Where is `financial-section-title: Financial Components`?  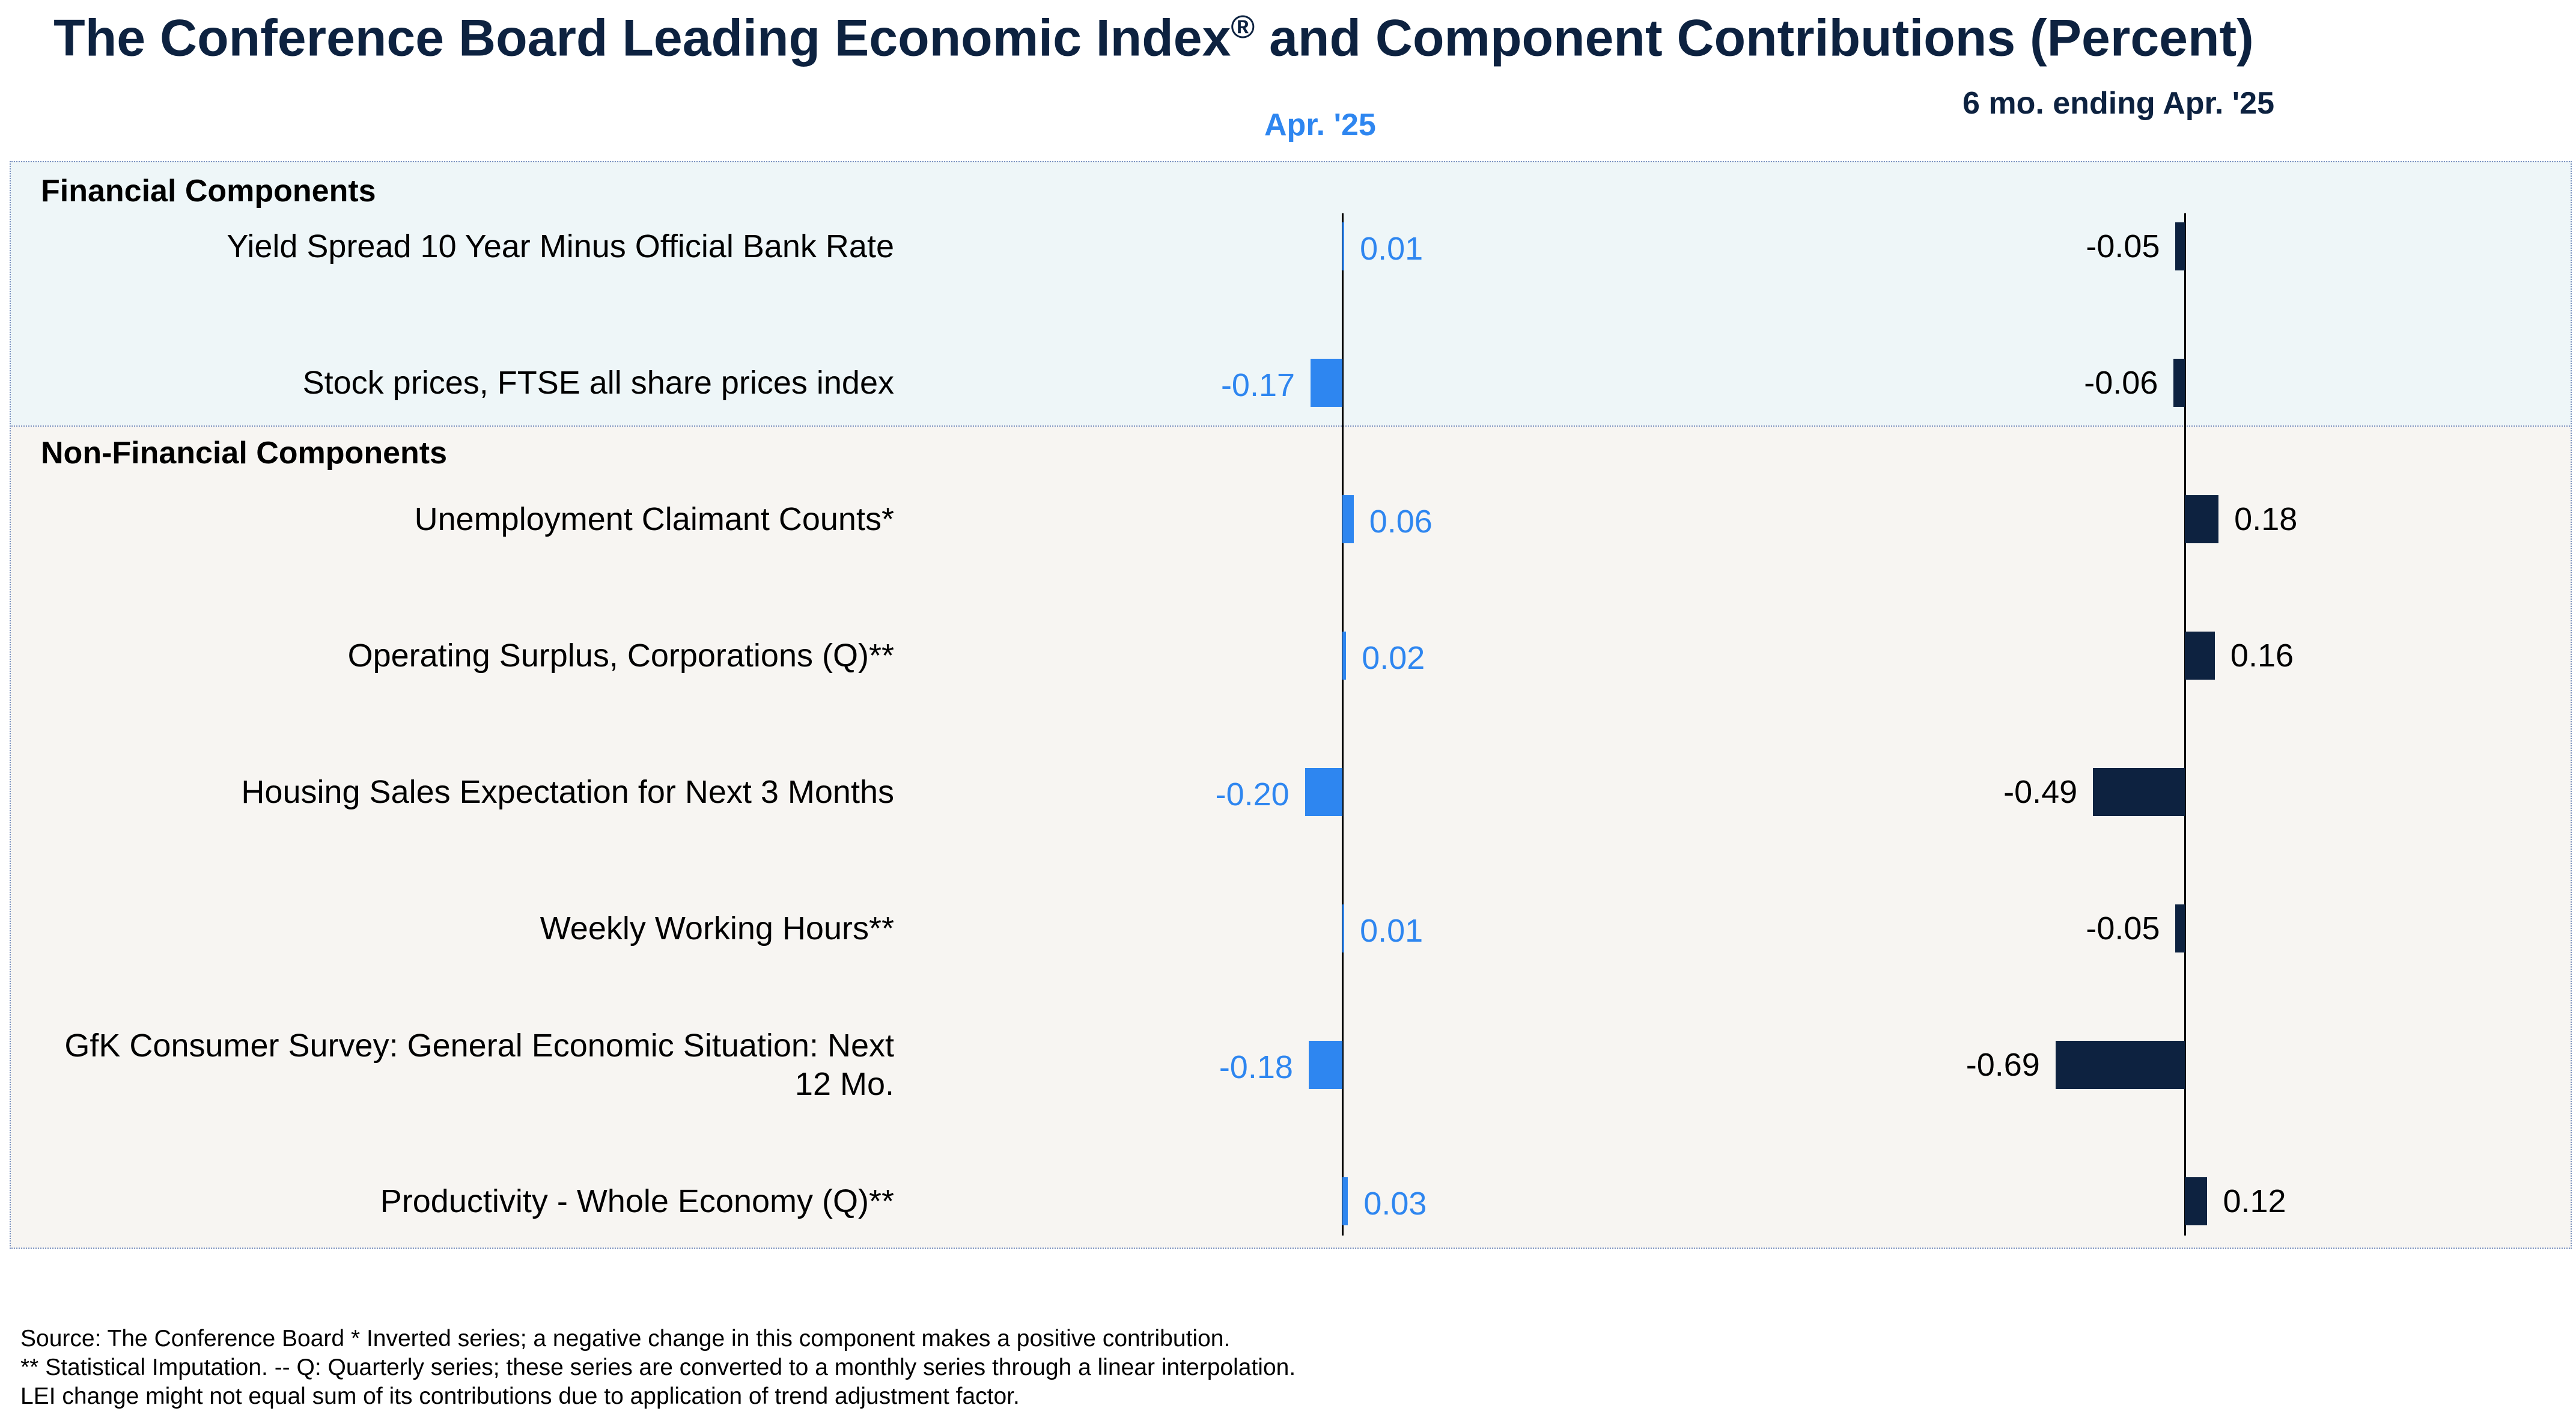 financial-section-title: Financial Components is located at coordinates (208, 192).